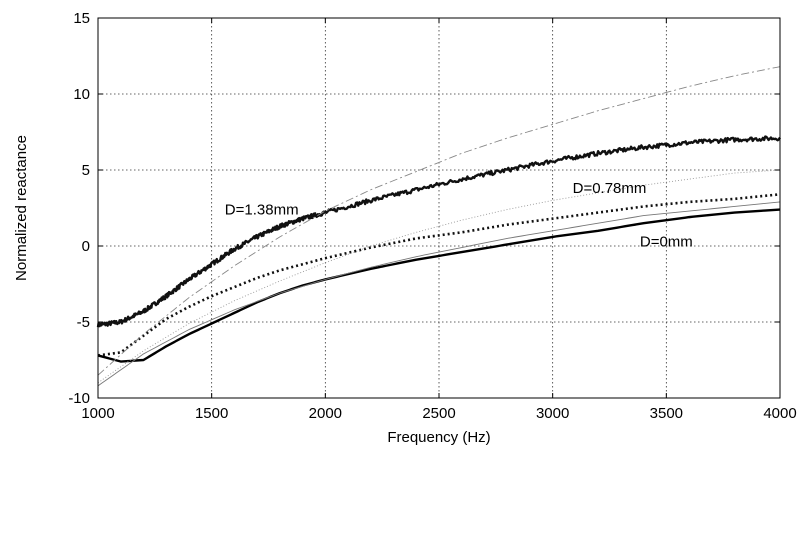 The height and width of the screenshot is (550, 806). Describe the element at coordinates (262, 210) in the screenshot. I see `annotation-label: D=1.38mm` at that location.